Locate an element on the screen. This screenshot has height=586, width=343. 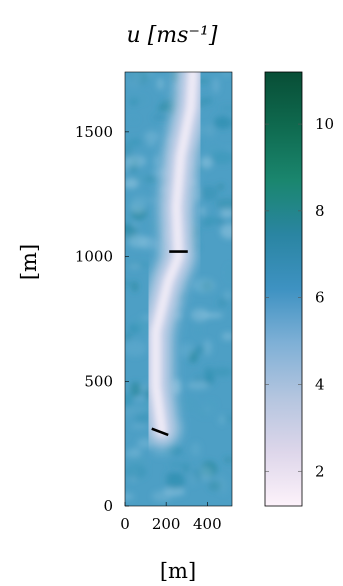
x-tick-label: 400 is located at coordinates (207, 524).